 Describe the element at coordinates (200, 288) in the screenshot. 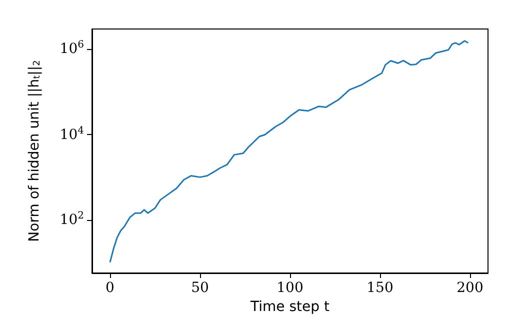

I see `x-tick-label: 50` at that location.